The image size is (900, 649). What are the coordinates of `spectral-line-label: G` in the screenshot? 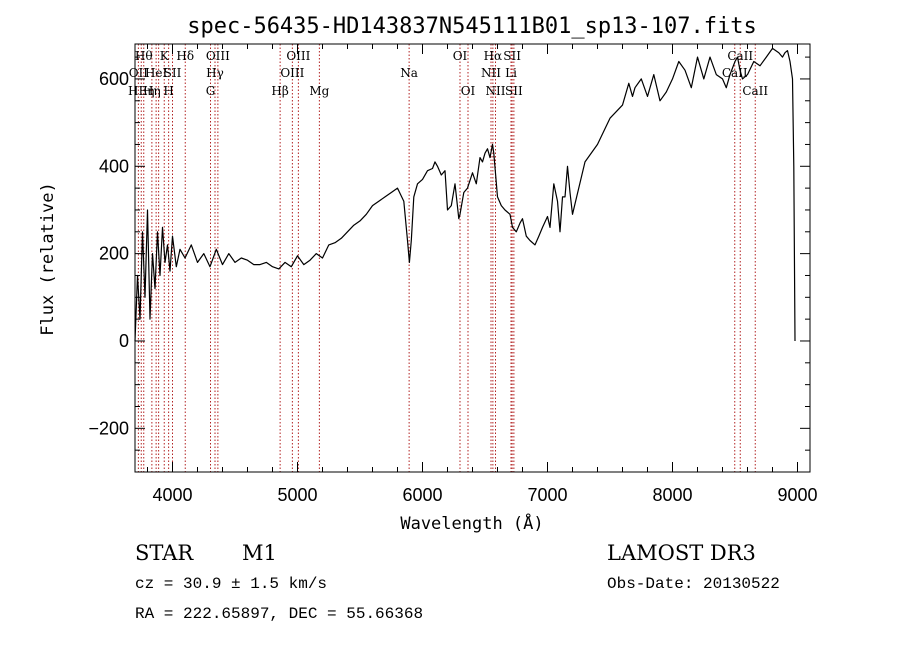 It's located at (211, 91).